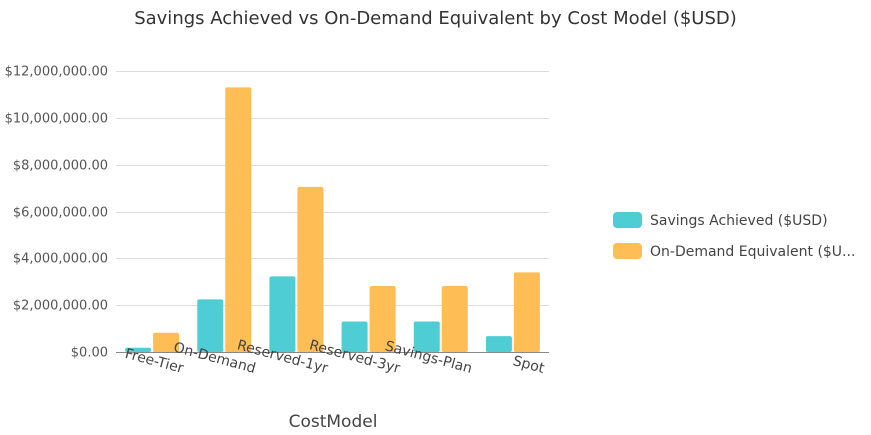 This screenshot has width=871, height=435. I want to click on y-tick-label: $2,000,000.00, so click(60, 306).